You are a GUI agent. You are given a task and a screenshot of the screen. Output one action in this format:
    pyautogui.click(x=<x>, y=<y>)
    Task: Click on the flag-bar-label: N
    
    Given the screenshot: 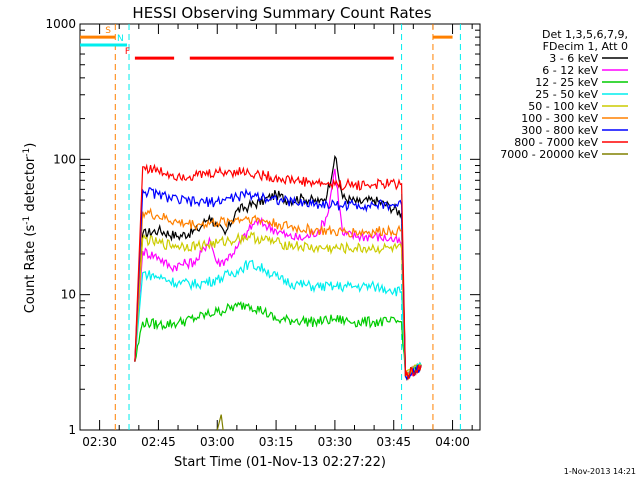 What is the action you would take?
    pyautogui.click(x=120, y=39)
    